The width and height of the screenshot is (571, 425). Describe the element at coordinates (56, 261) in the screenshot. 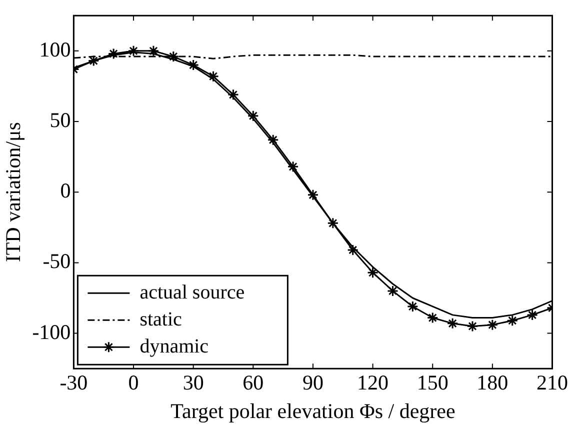

I see `y-tick-label: -50` at that location.